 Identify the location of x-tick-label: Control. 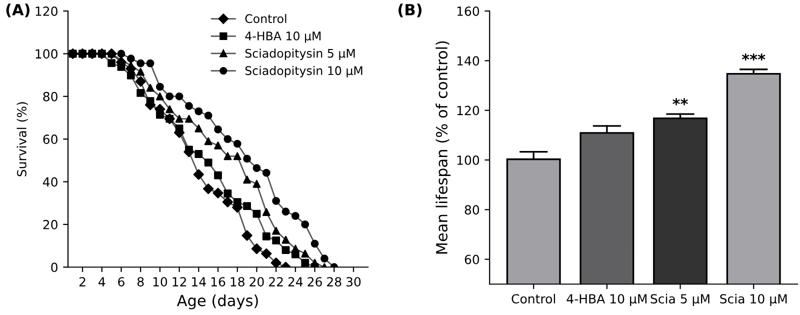
(534, 299).